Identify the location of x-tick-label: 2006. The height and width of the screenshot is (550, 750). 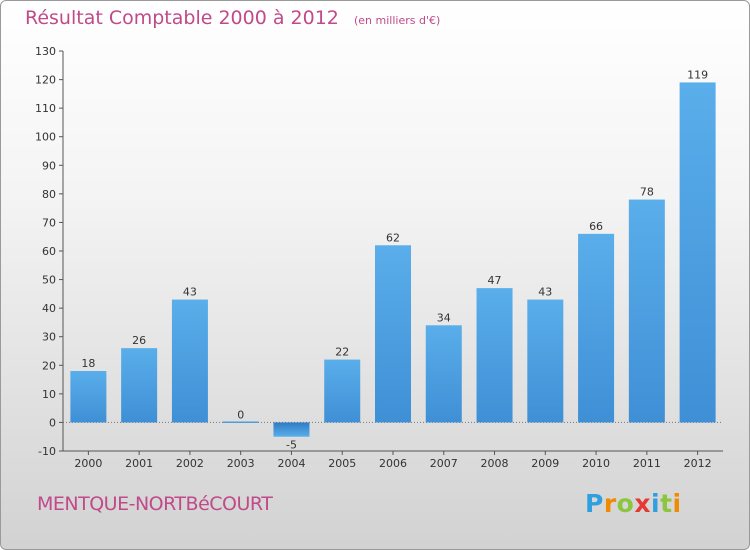
(393, 463).